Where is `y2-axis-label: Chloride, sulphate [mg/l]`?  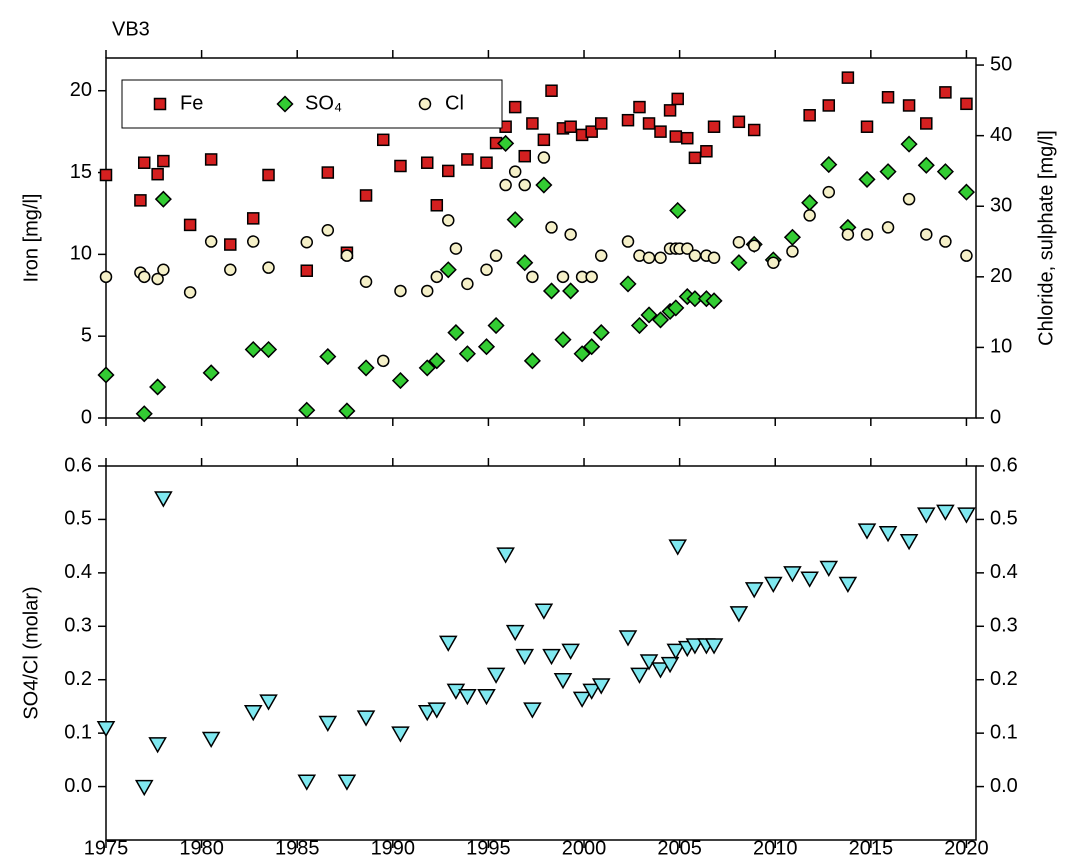 y2-axis-label: Chloride, sulphate [mg/l] is located at coordinates (1046, 238).